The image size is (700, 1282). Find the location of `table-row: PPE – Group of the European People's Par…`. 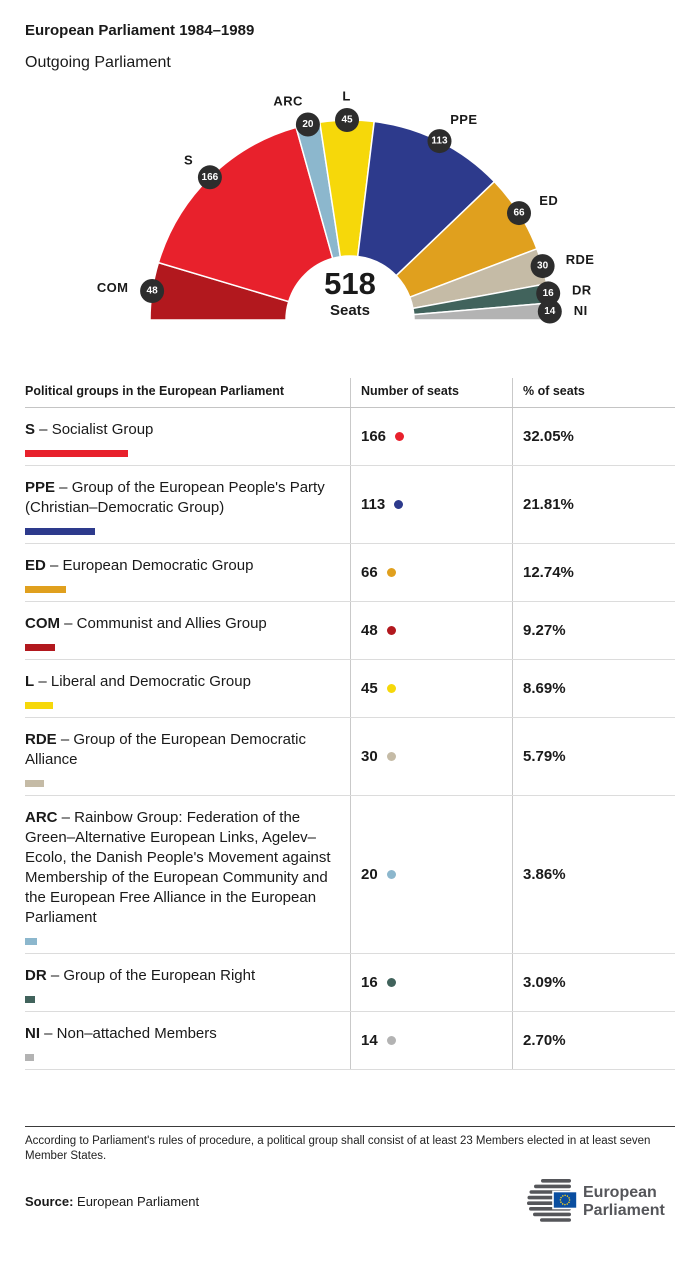

table-row: PPE – Group of the European People's Par… is located at coordinates (350, 505).